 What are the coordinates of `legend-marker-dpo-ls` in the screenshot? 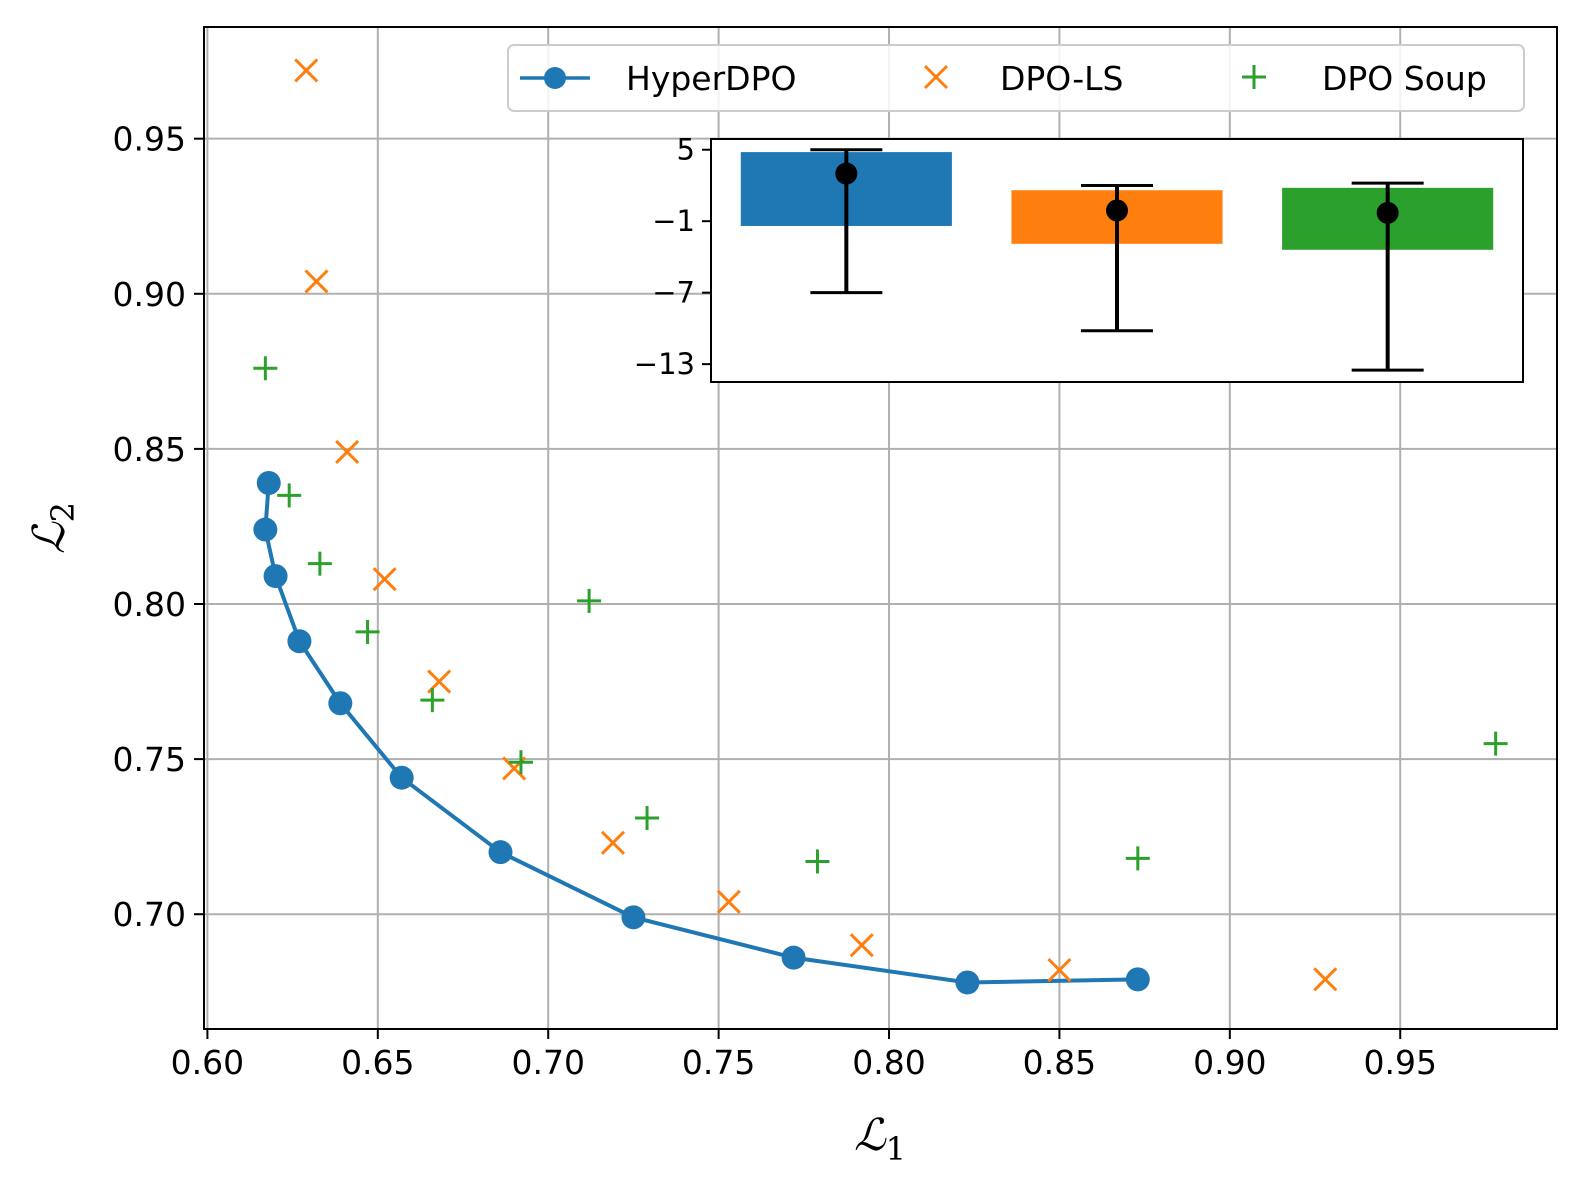 It's located at (936, 77).